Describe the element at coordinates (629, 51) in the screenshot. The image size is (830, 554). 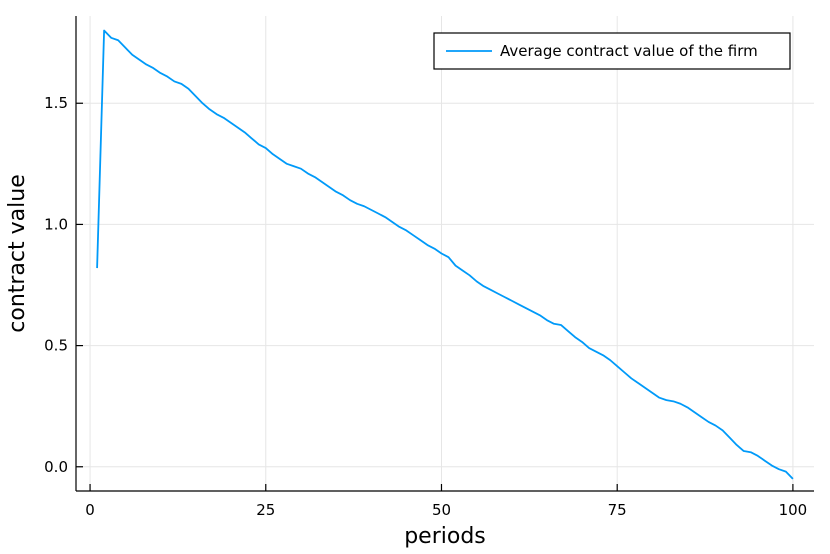
I see `legend-label-average-contract-value: Average contract value of the firm` at that location.